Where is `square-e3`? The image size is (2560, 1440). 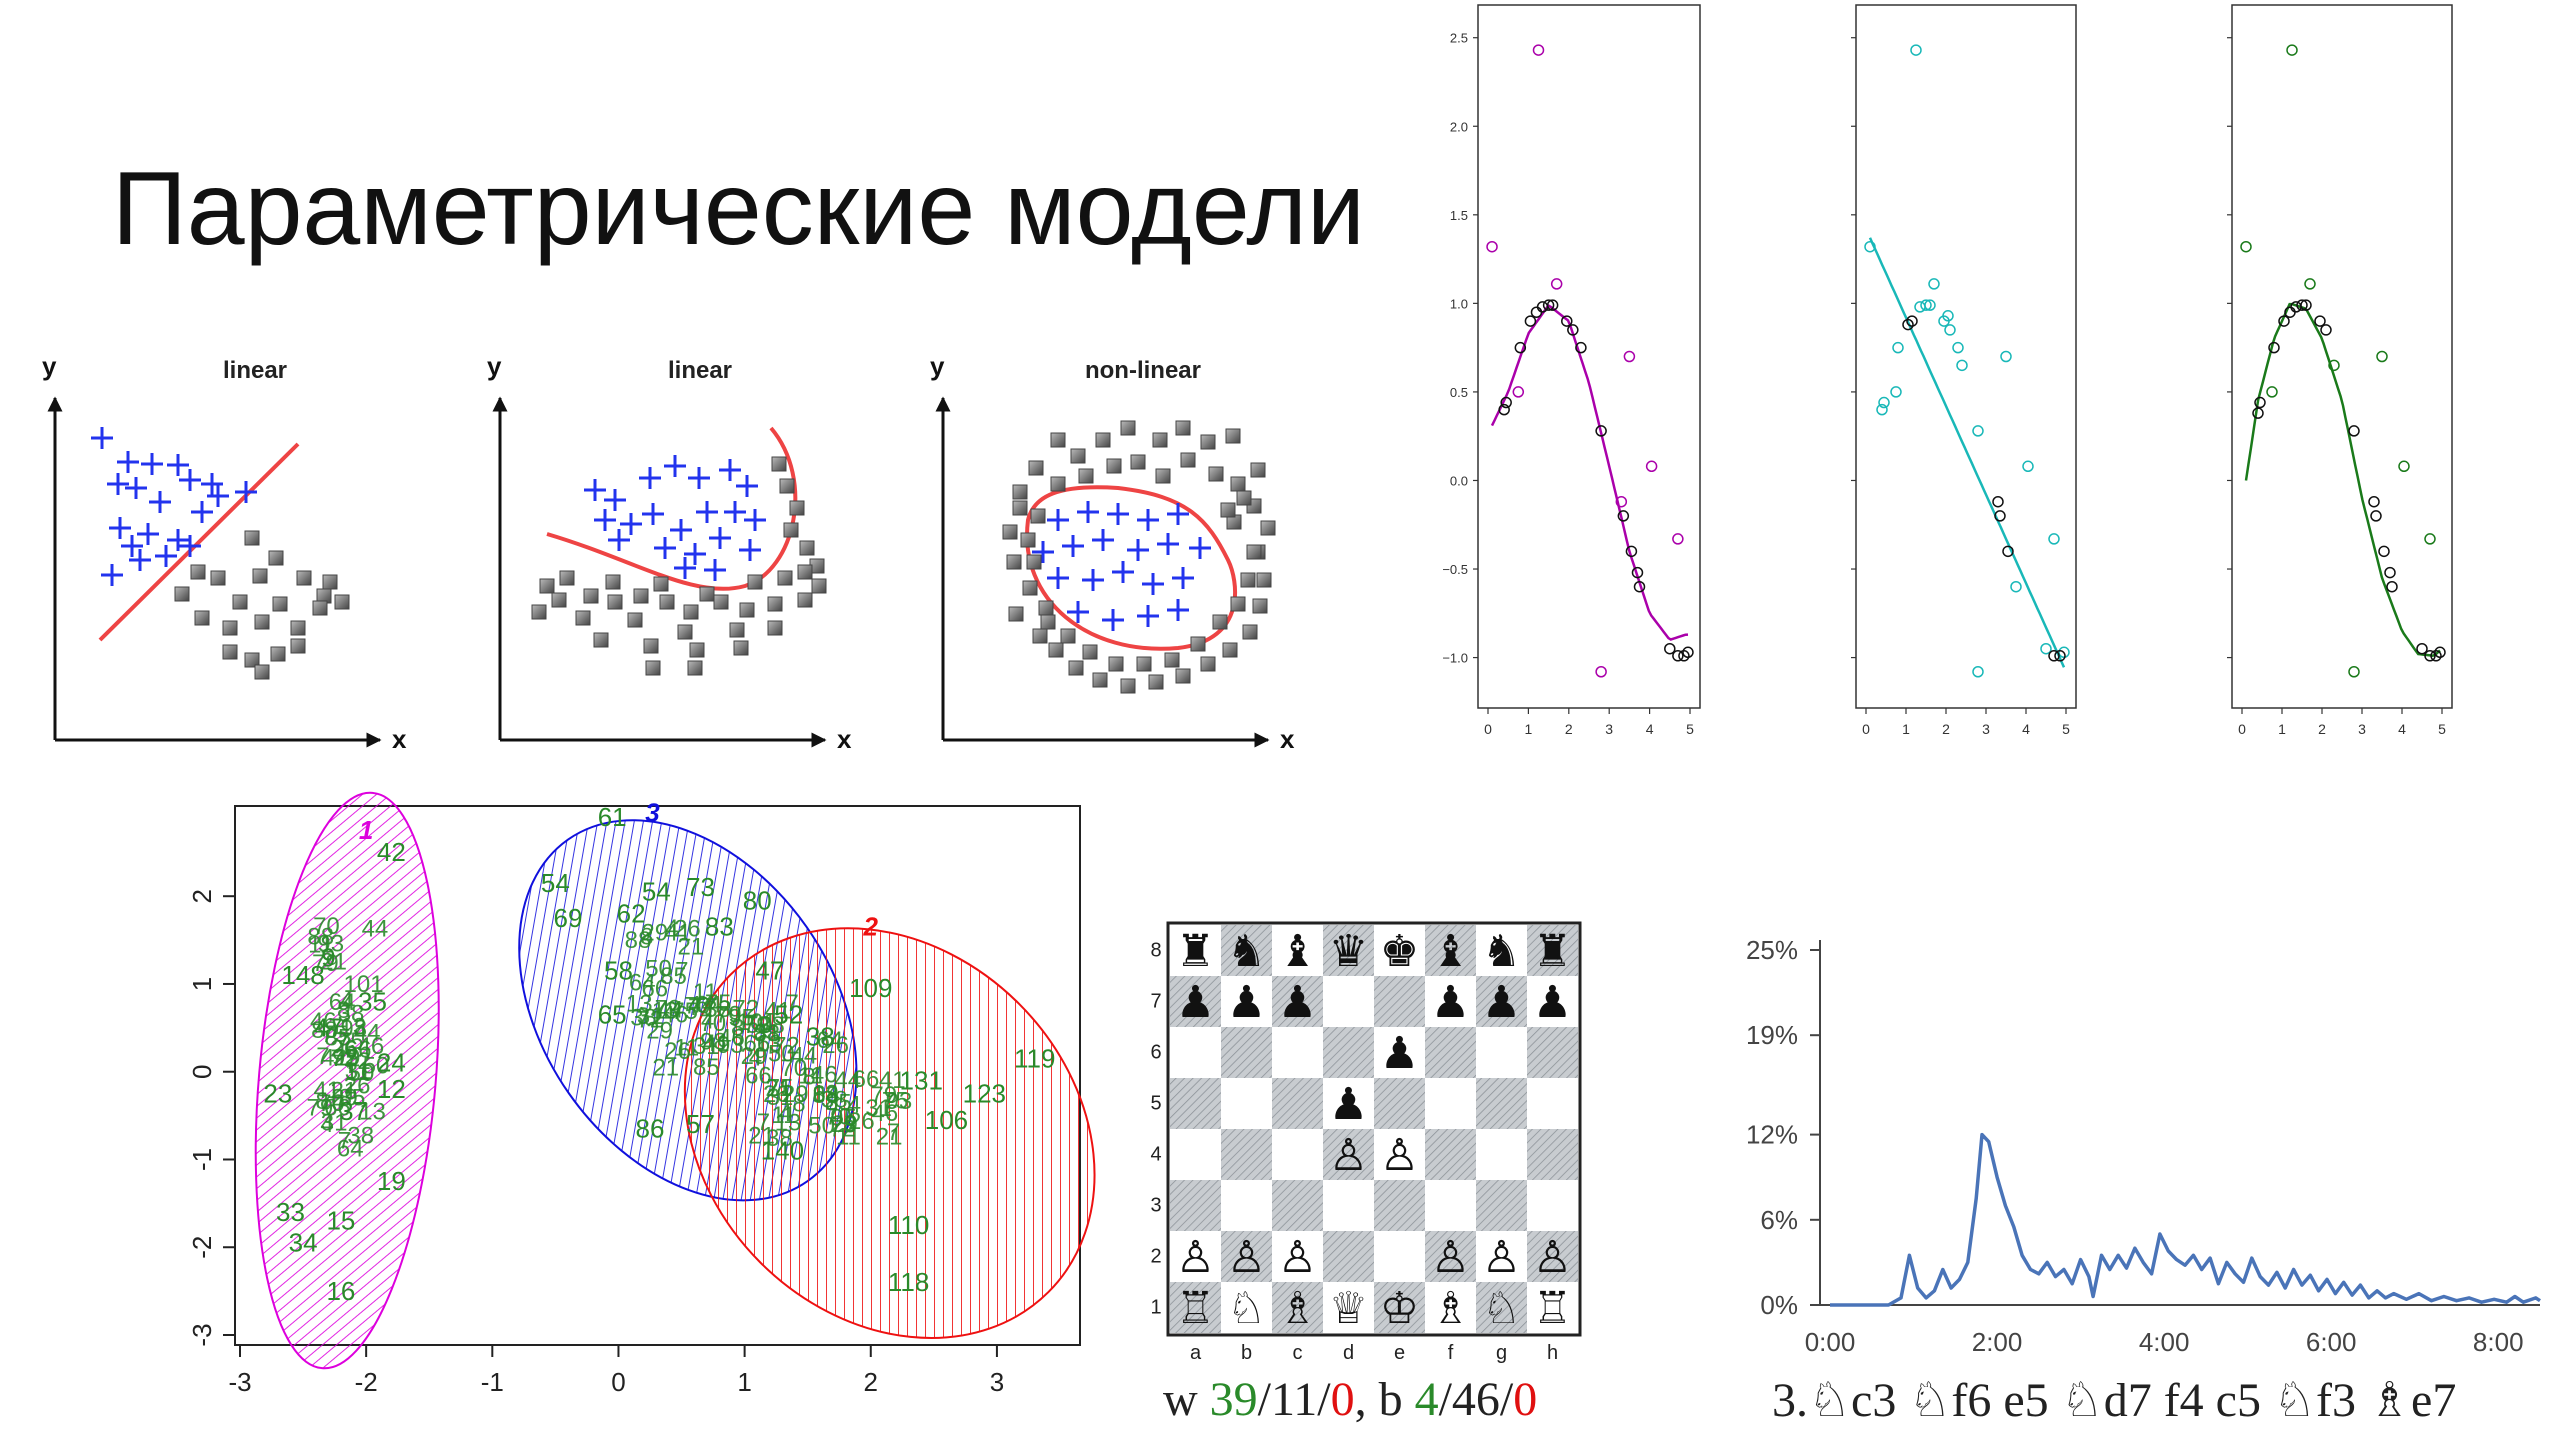
square-e3 is located at coordinates (1399, 1205).